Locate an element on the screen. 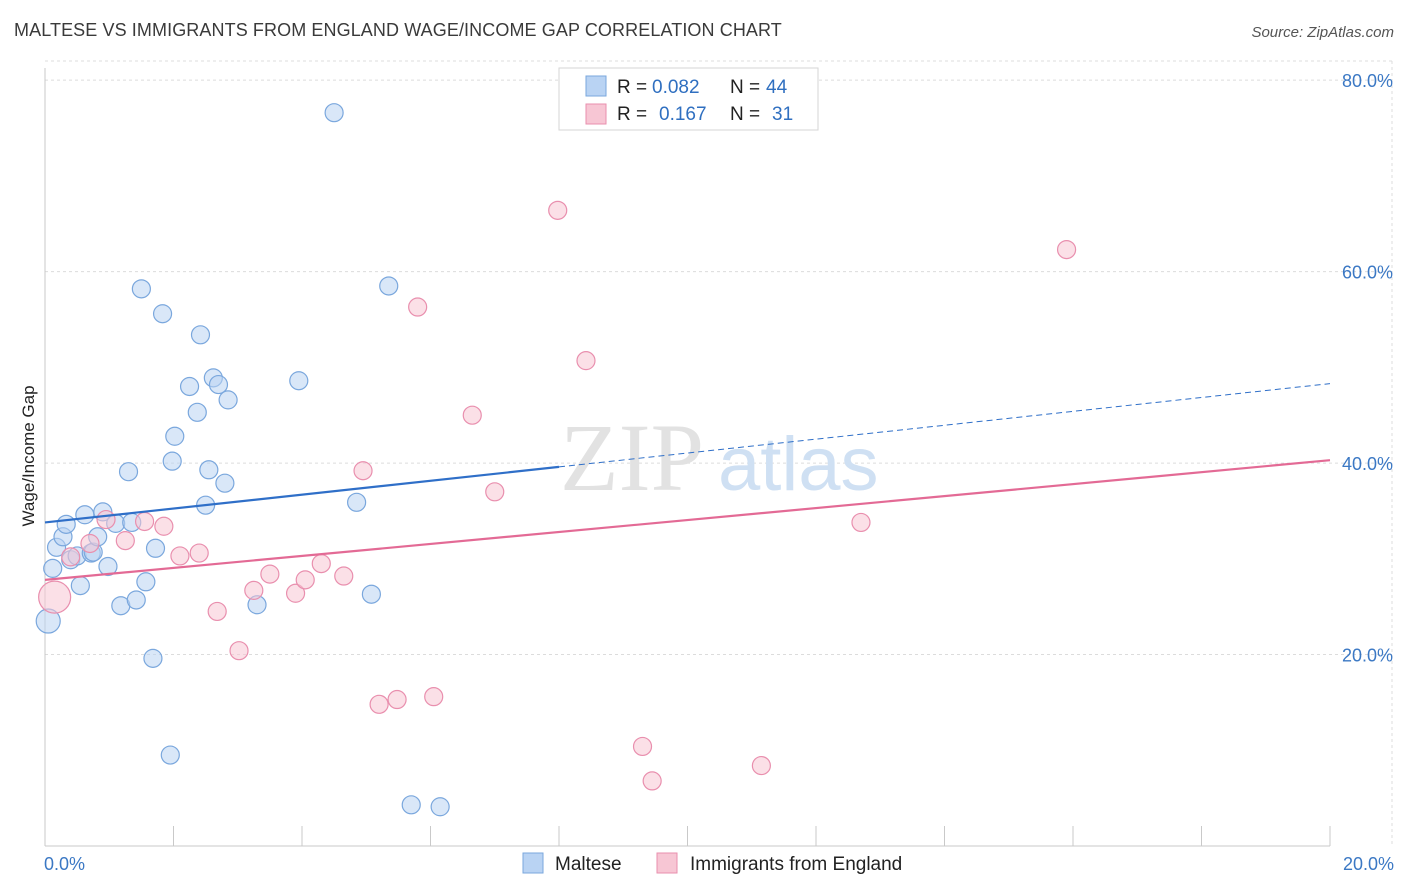 This screenshot has height=892, width=1406. y-tick-label-80: 80.0% is located at coordinates (1367, 81).